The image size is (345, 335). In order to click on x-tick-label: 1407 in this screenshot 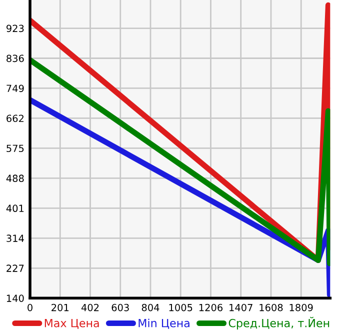, I will do `click(241, 308)`.